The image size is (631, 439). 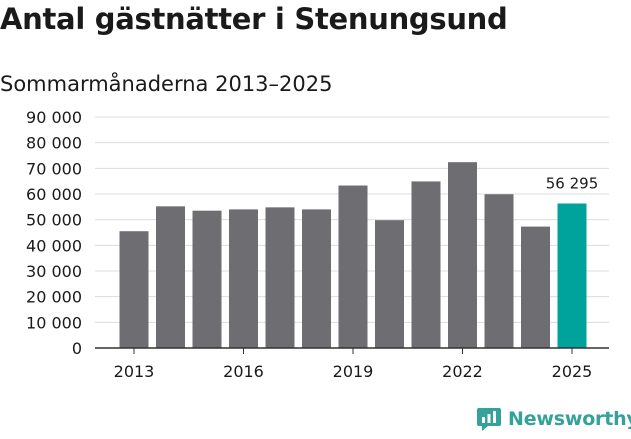 What do you see at coordinates (54, 271) in the screenshot?
I see `y-tick-label: 30 000` at bounding box center [54, 271].